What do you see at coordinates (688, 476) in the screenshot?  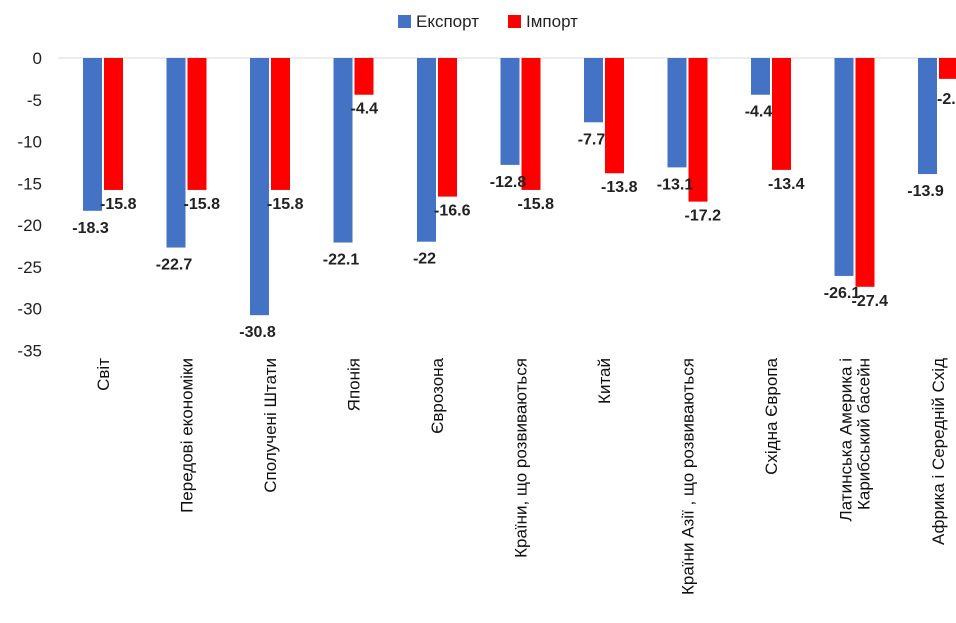 I see `category-label: Країни Азії , що розвиваються` at bounding box center [688, 476].